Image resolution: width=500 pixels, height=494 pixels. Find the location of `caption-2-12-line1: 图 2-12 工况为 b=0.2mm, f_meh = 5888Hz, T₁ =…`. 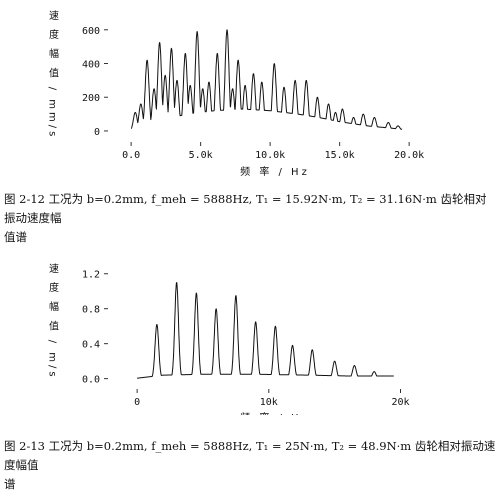

caption-2-12-line1: 图 2-12 工况为 b=0.2mm, f_meh = 5888Hz, T₁ =… is located at coordinates (245, 208).